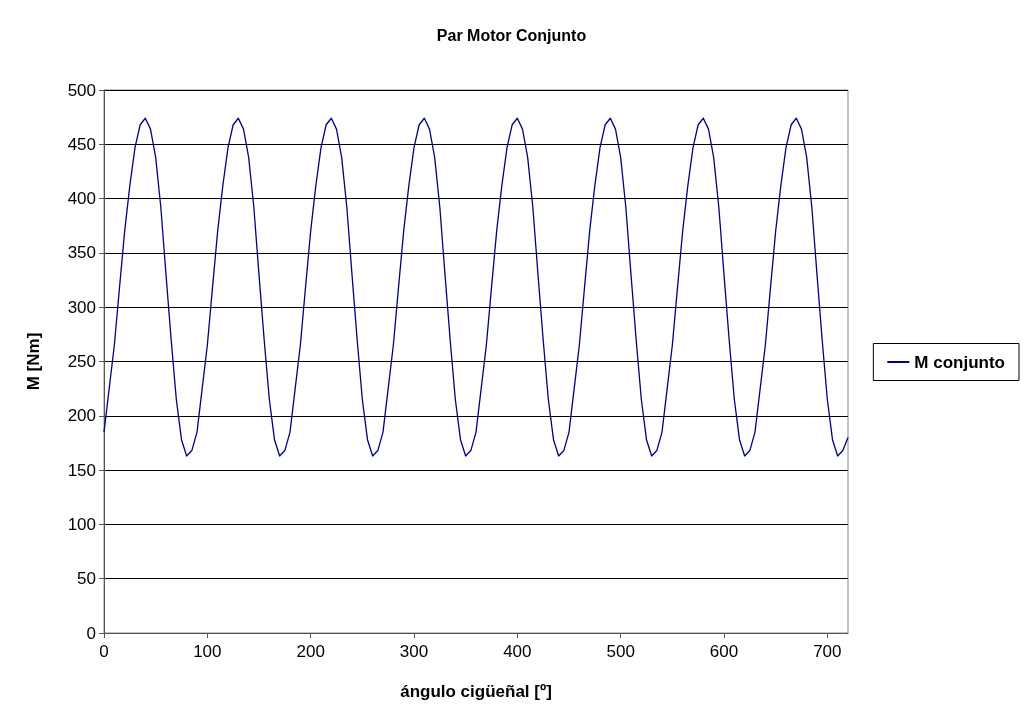 This screenshot has height=724, width=1023. Describe the element at coordinates (476, 691) in the screenshot. I see `x-axis-title: ángulo cigüeñal [º]` at that location.